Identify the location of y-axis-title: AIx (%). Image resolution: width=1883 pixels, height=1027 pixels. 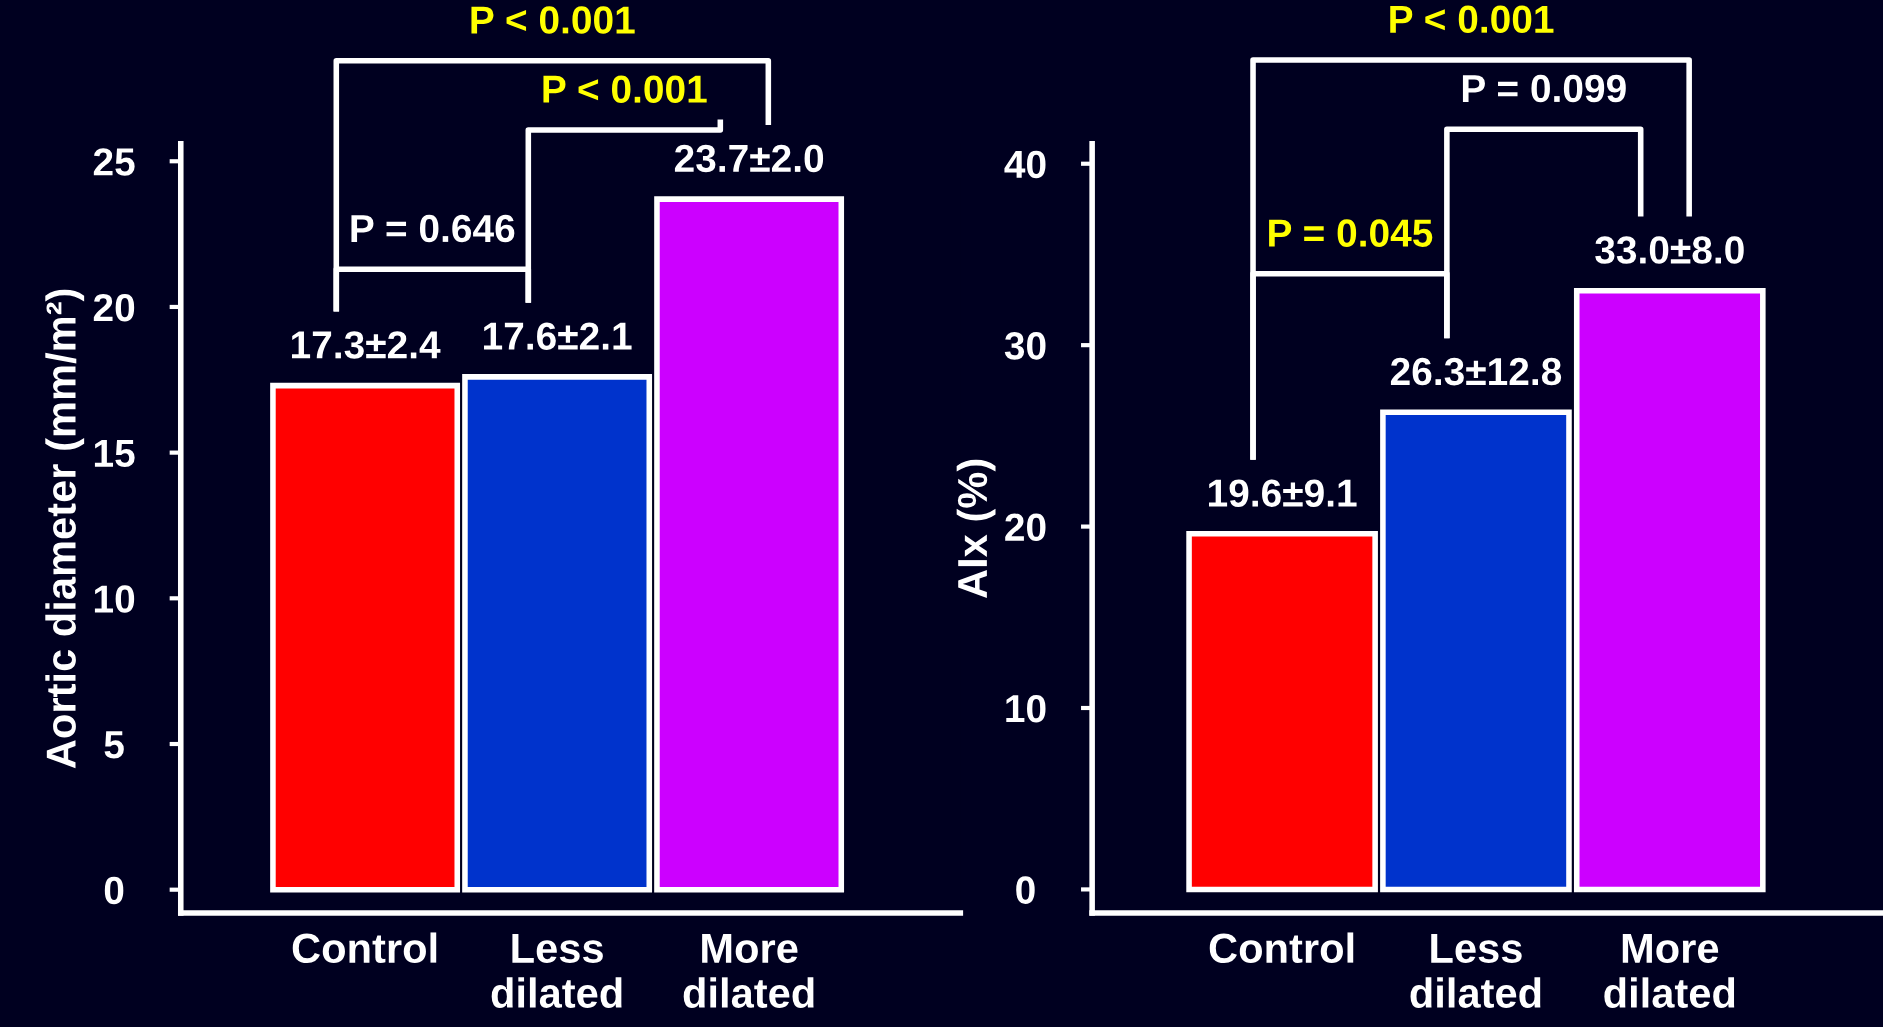
(976, 528).